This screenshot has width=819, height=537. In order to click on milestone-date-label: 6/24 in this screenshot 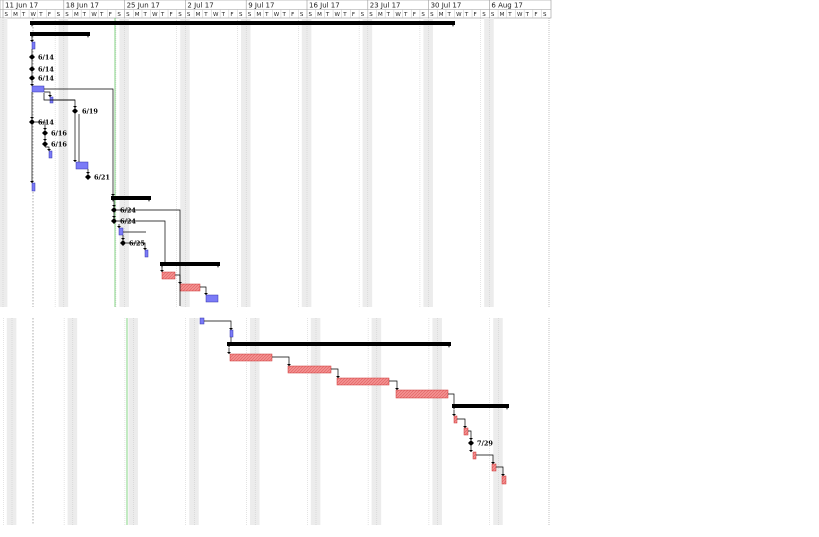, I will do `click(128, 211)`.